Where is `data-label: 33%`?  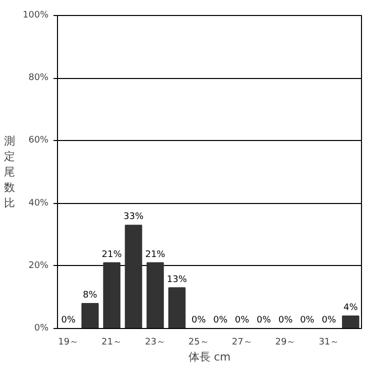 data-label: 33% is located at coordinates (134, 217).